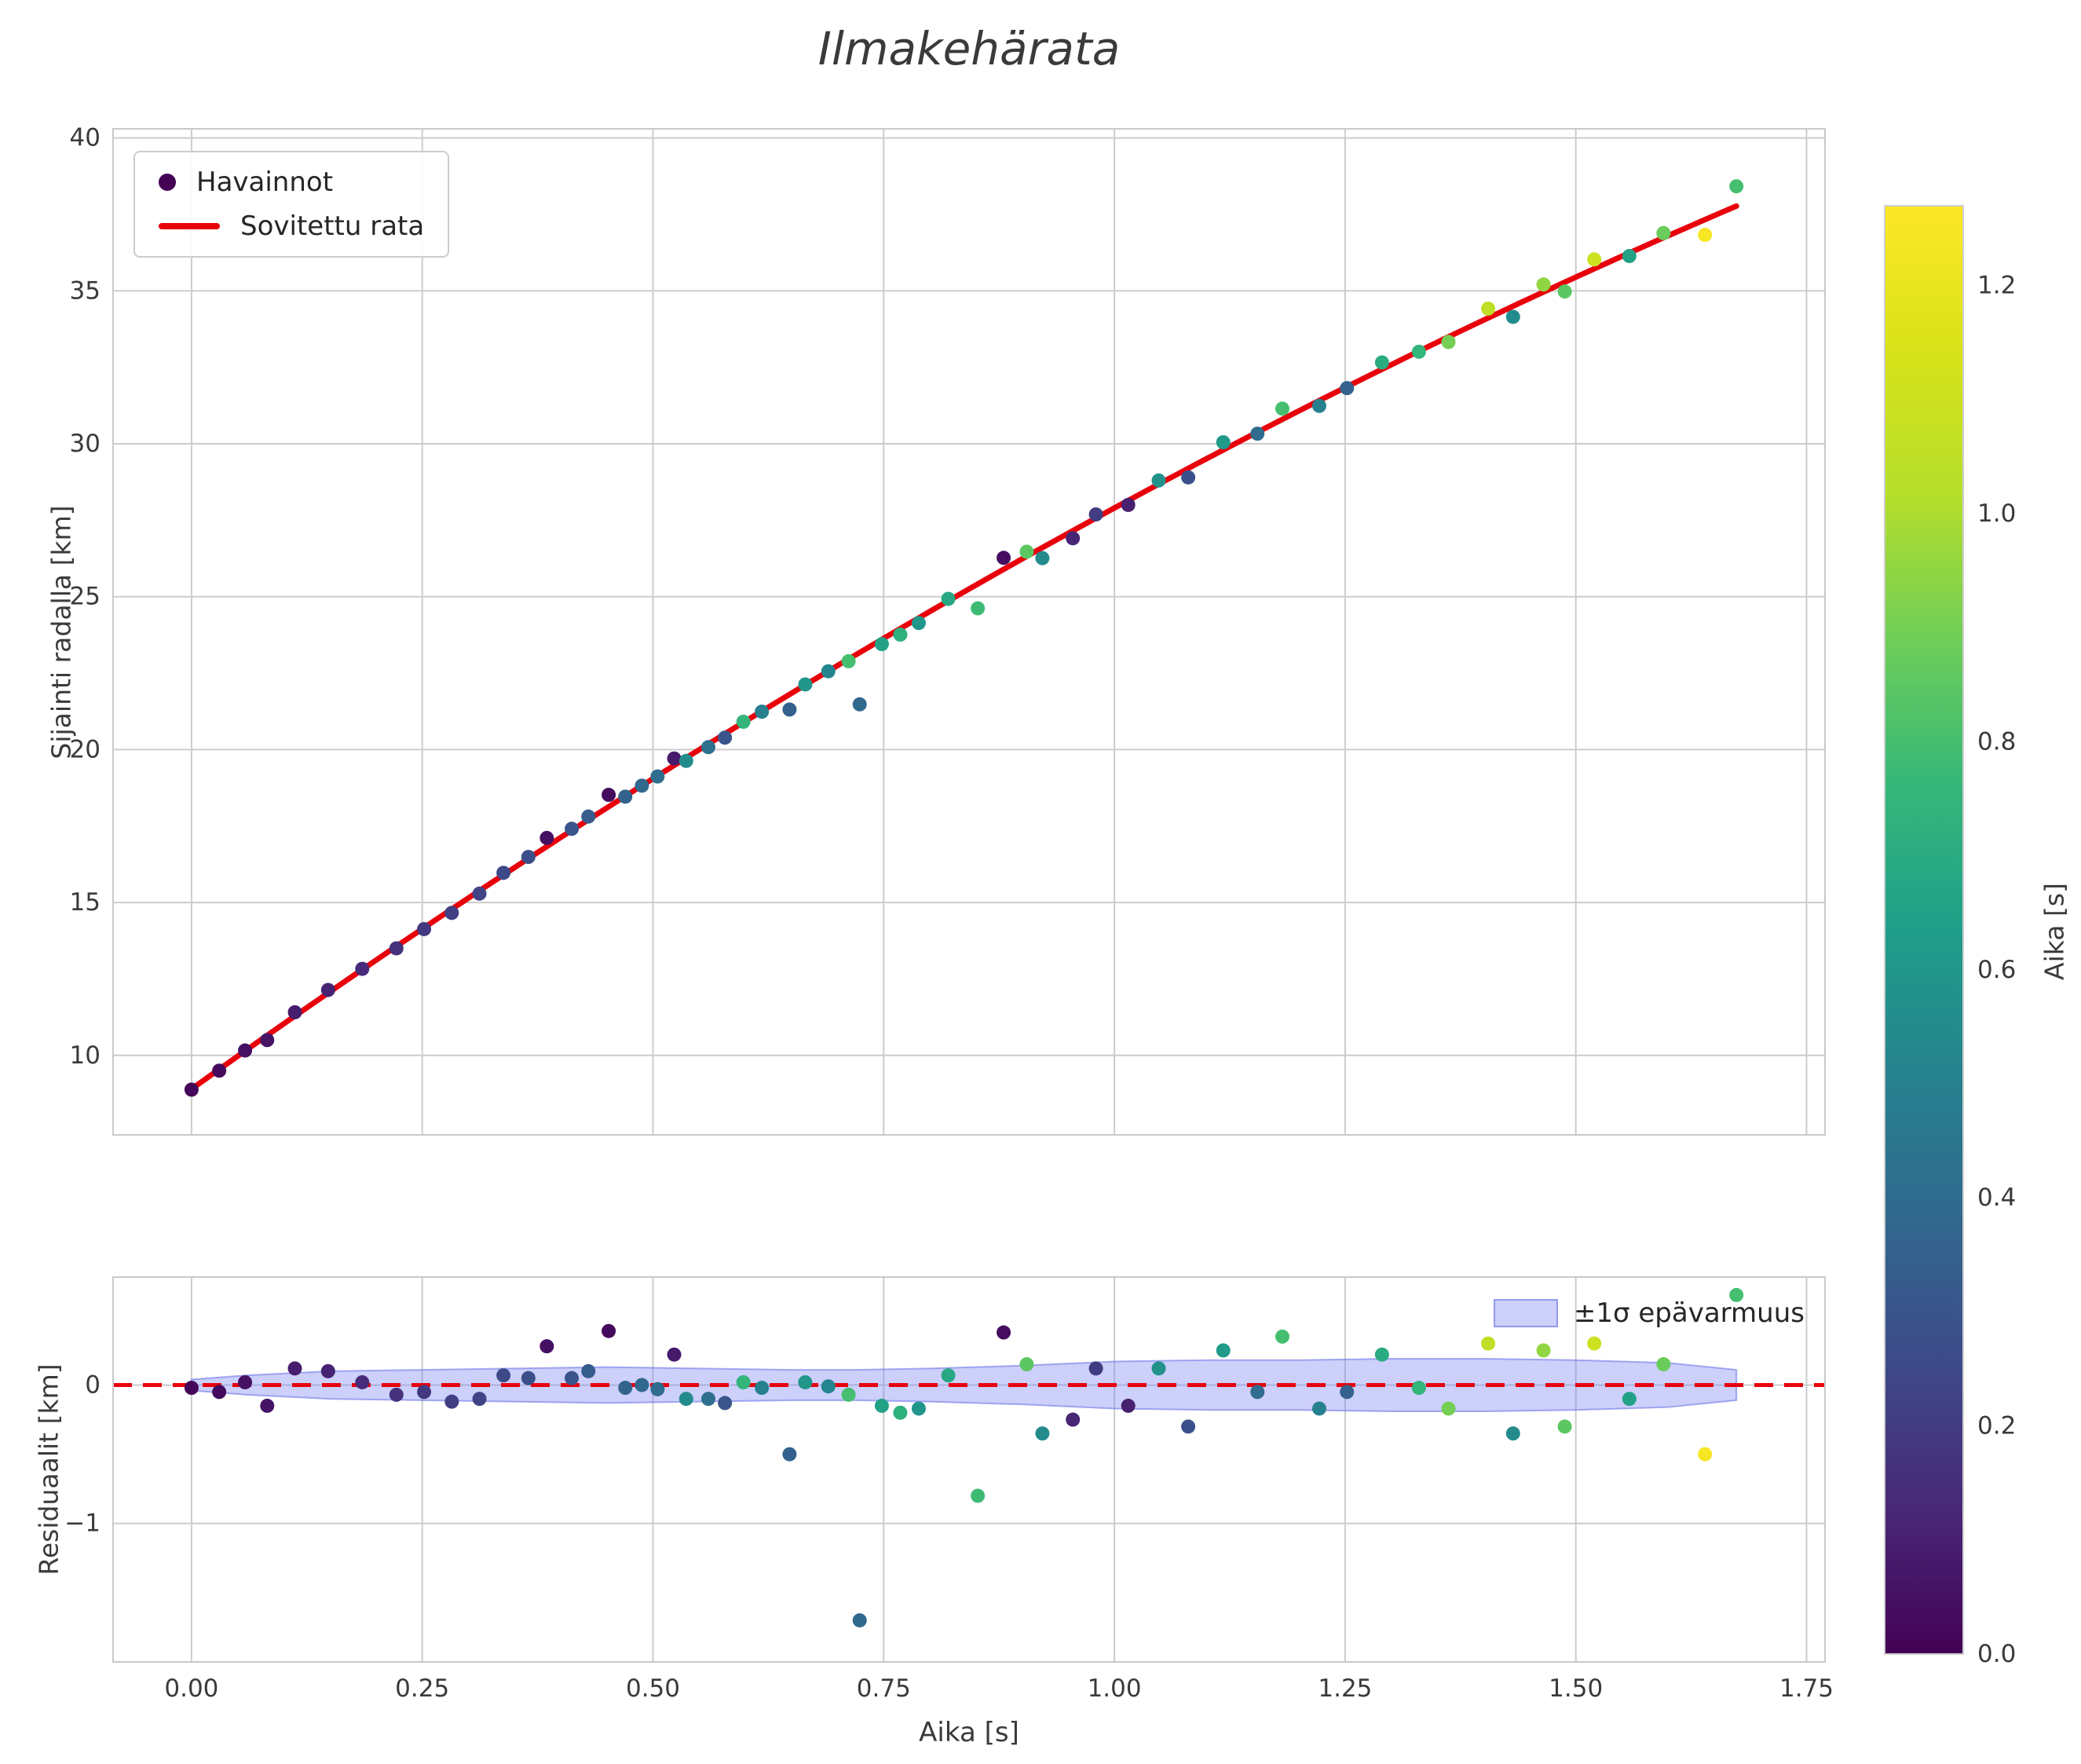 The height and width of the screenshot is (1764, 2081). I want to click on x-tick-label: 0.00, so click(191, 1689).